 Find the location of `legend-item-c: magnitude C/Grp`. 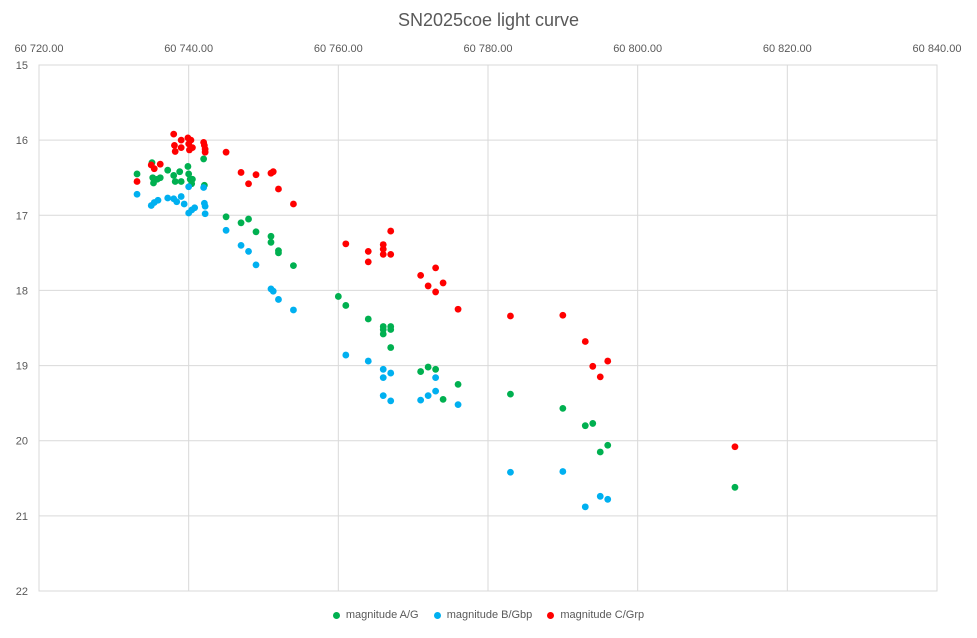

legend-item-c: magnitude C/Grp is located at coordinates (595, 615).